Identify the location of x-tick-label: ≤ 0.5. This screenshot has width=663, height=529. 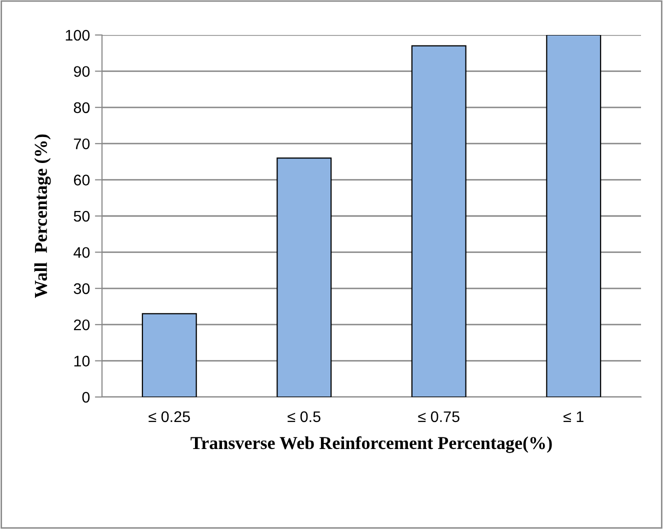
(304, 416).